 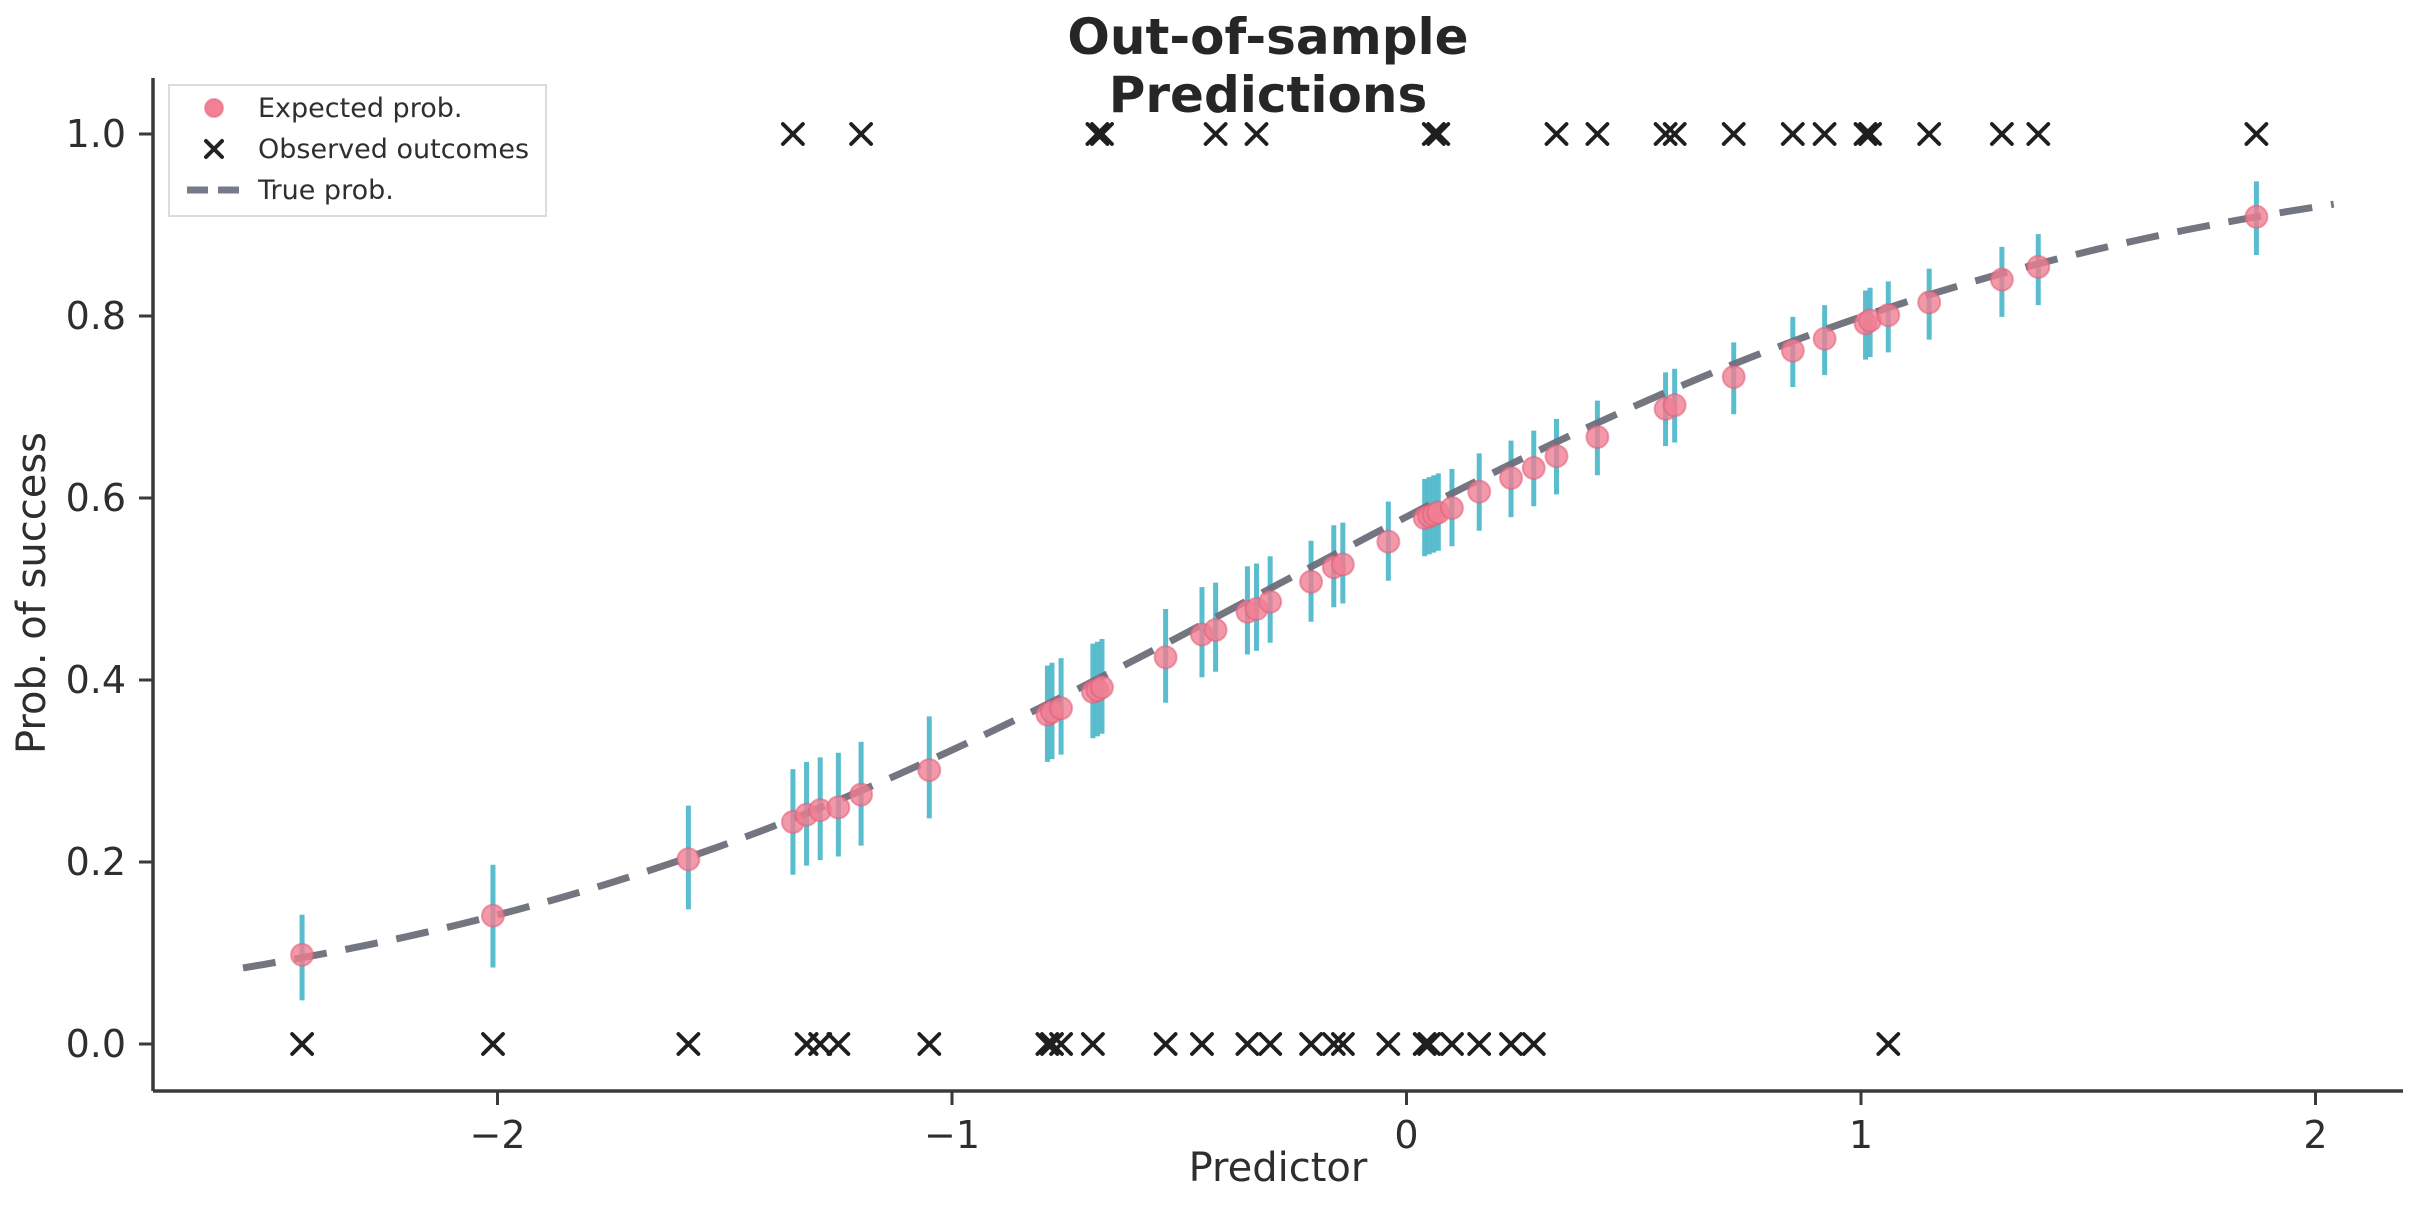 I want to click on x-tick-label: 1, so click(x=1861, y=1135).